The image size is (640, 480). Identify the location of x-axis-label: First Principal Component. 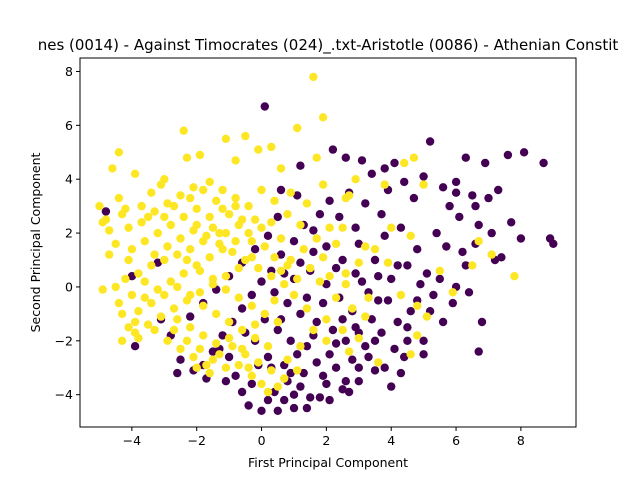
(328, 462).